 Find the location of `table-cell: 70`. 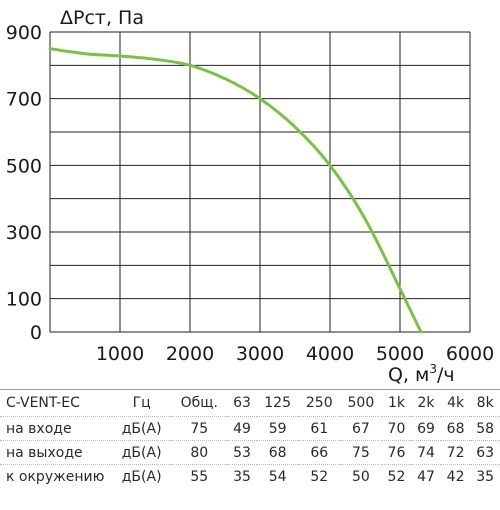

table-cell: 70 is located at coordinates (396, 428).